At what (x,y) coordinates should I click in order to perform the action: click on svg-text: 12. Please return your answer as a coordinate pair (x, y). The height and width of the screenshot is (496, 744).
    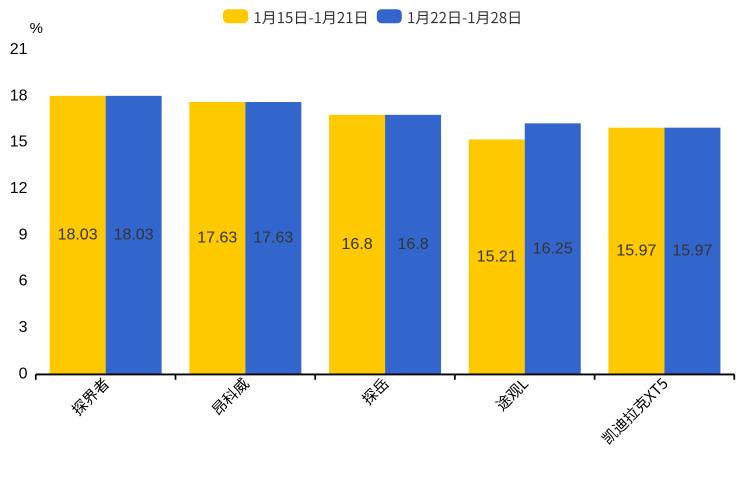
    Looking at the image, I should click on (19, 188).